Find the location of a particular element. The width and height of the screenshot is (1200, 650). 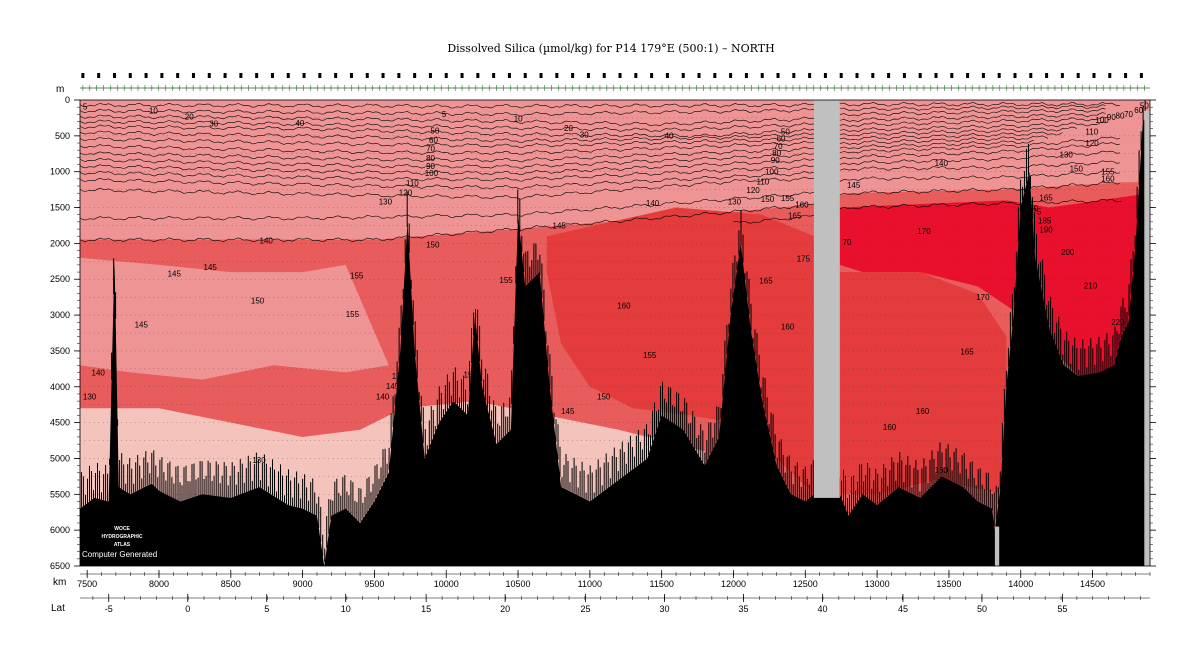

contour-label: 200 is located at coordinates (1068, 252).